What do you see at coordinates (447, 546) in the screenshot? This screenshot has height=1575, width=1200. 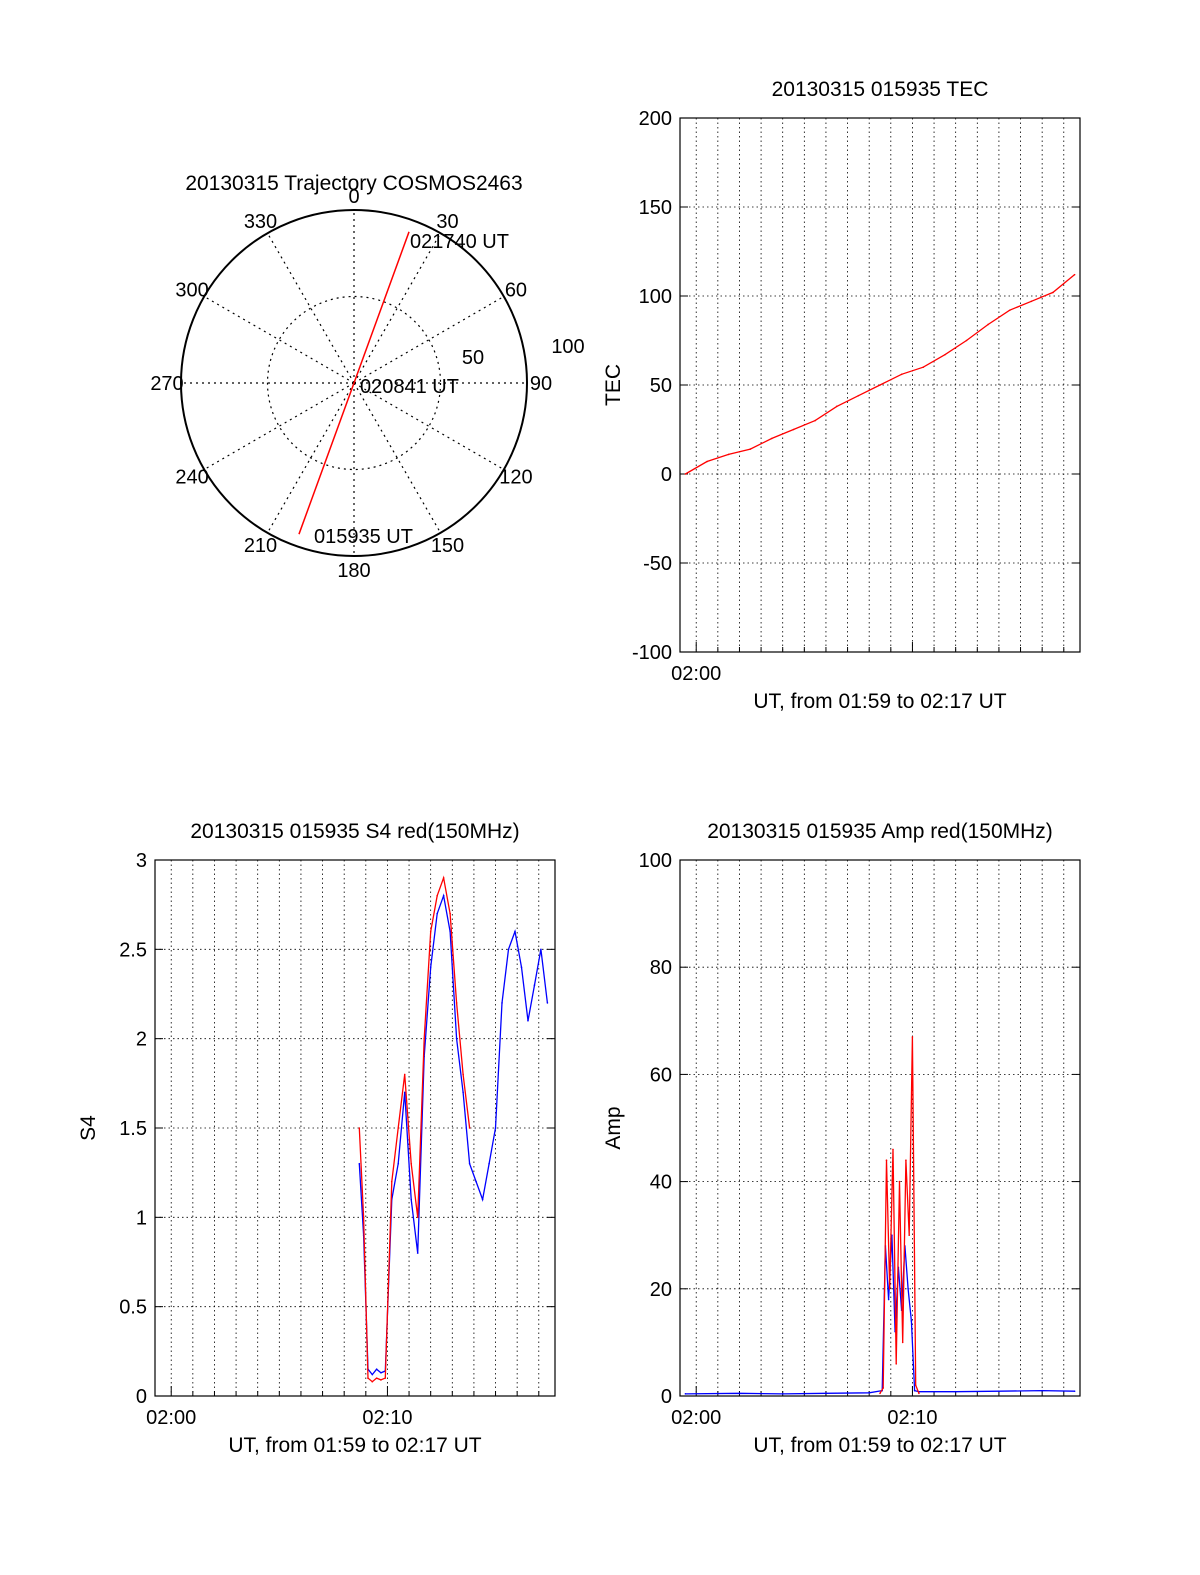 I see `azimuth-tick-label: 150` at bounding box center [447, 546].